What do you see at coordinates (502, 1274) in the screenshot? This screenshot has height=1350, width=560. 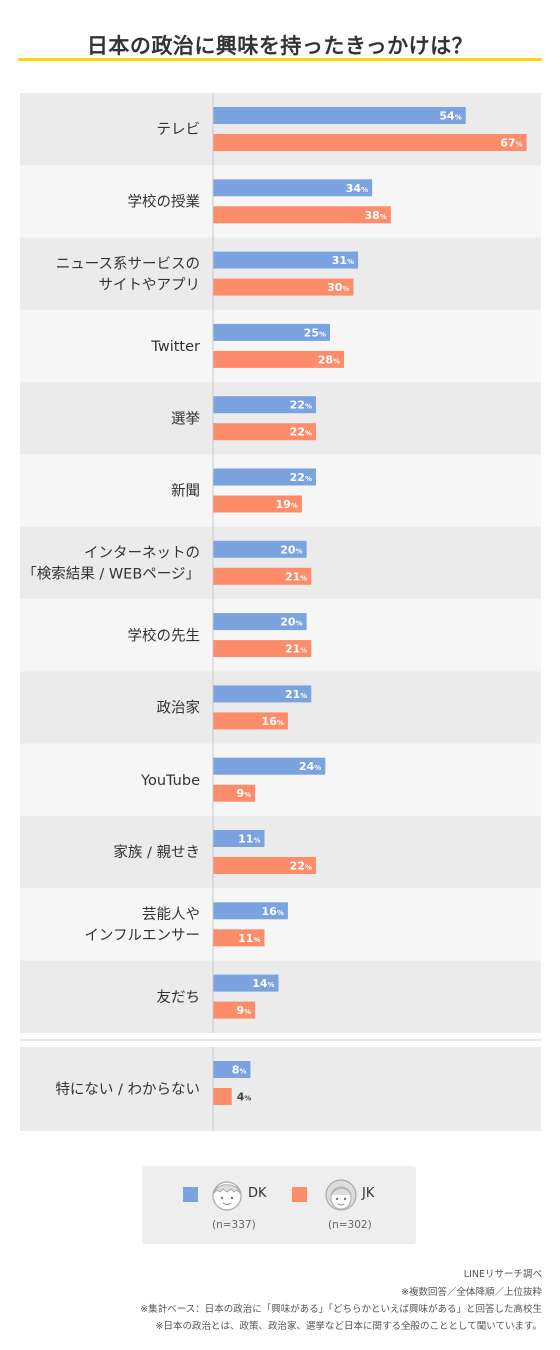 I see `source-note: LINEリサーチ調べ` at bounding box center [502, 1274].